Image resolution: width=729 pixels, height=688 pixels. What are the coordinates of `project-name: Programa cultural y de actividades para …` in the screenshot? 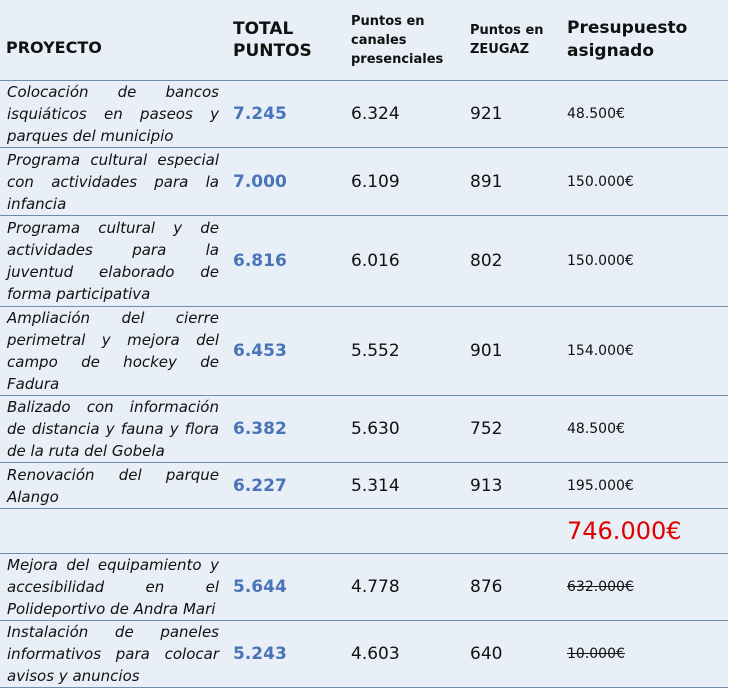 It's located at (113, 261).